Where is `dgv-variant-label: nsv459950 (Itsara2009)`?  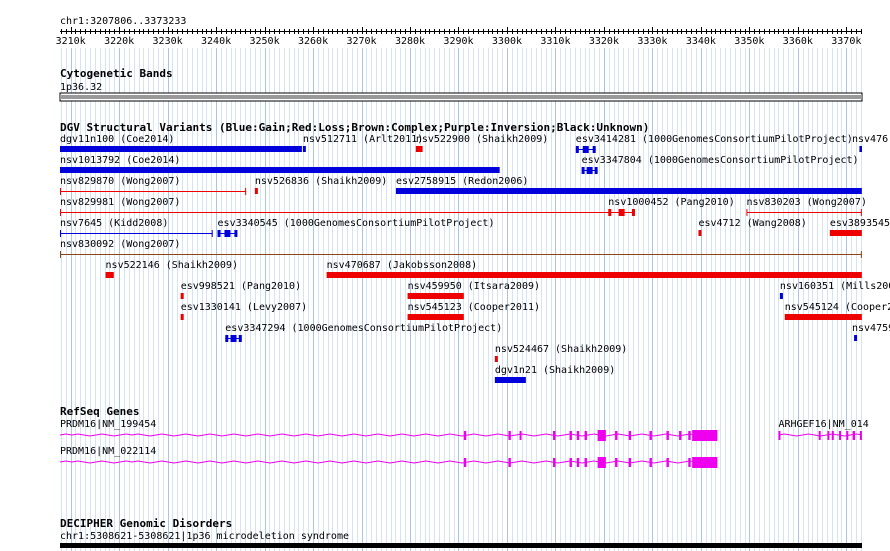
dgv-variant-label: nsv459950 (Itsara2009) is located at coordinates (474, 286).